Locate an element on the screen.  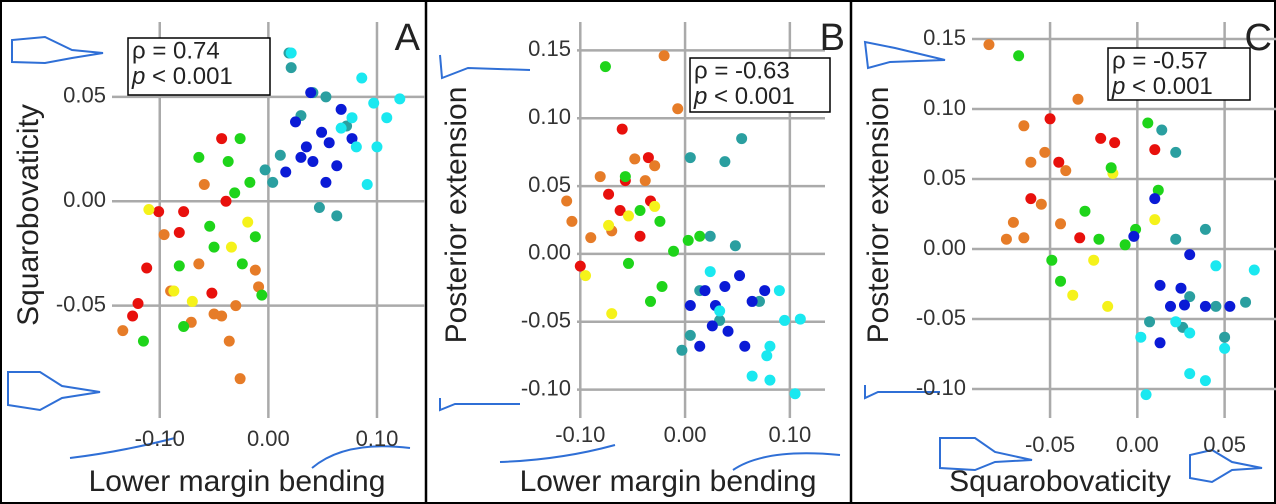
x-tick-label: -0.10 is located at coordinates (160, 438).